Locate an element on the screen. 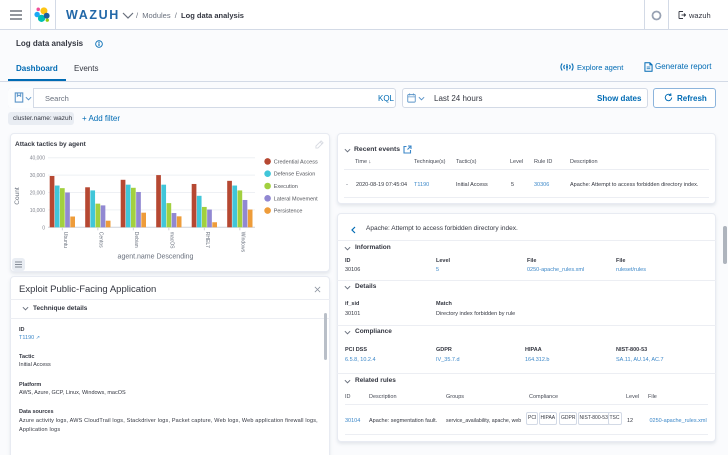 This screenshot has height=455, width=728. svg-text: 10,000 is located at coordinates (38, 211).